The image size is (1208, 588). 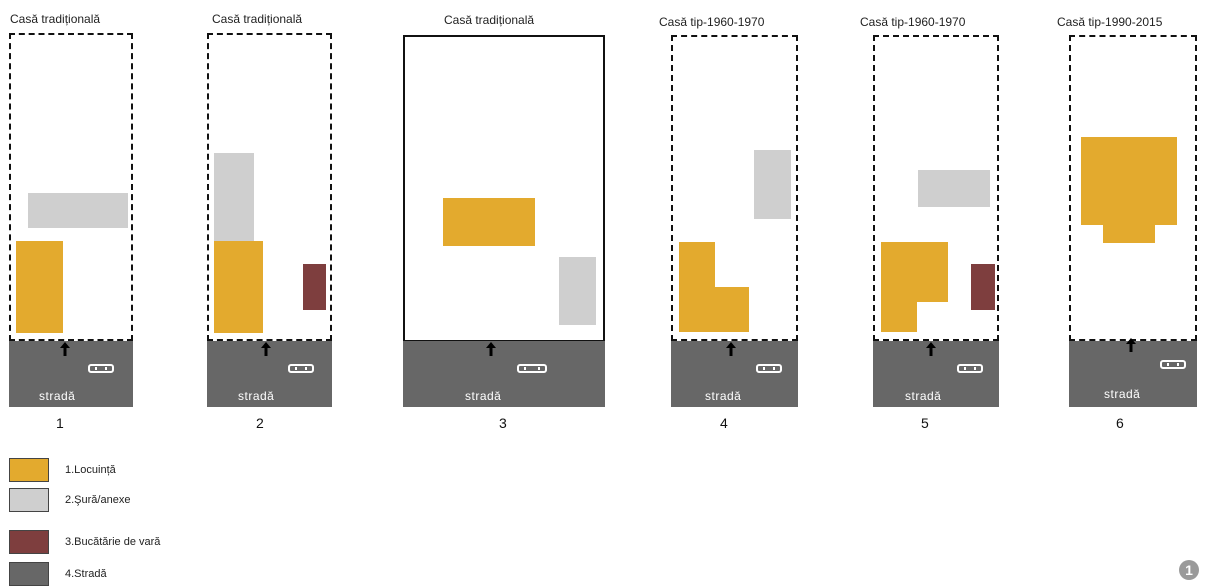 I want to click on legend-label: 3.Bucătărie de vară, so click(x=113, y=542).